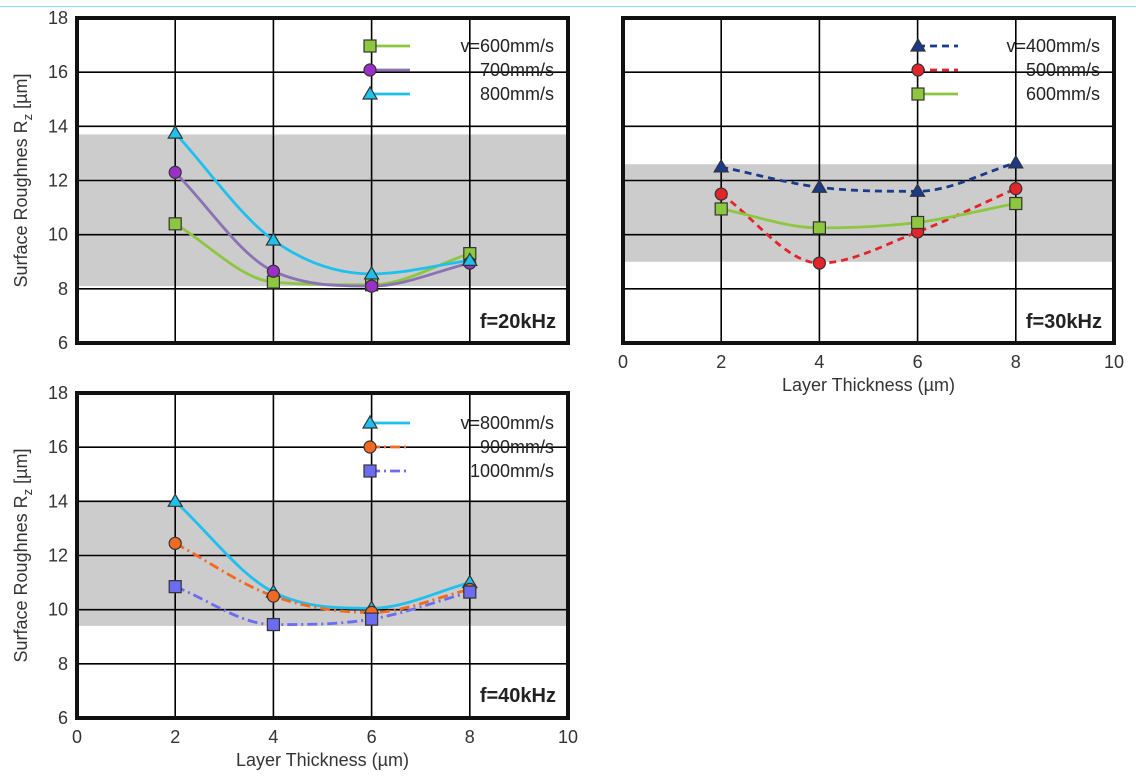 The height and width of the screenshot is (778, 1136). Describe the element at coordinates (512, 471) in the screenshot. I see `legend-label: 1000mm/s` at that location.